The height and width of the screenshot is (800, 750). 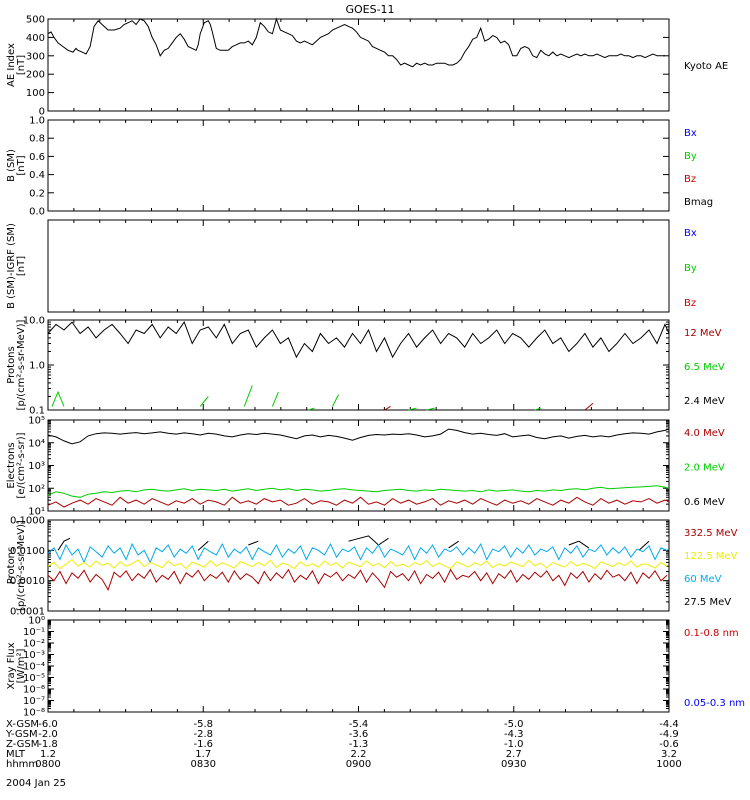 What do you see at coordinates (42, 112) in the screenshot?
I see `y-tick-label: 0` at bounding box center [42, 112].